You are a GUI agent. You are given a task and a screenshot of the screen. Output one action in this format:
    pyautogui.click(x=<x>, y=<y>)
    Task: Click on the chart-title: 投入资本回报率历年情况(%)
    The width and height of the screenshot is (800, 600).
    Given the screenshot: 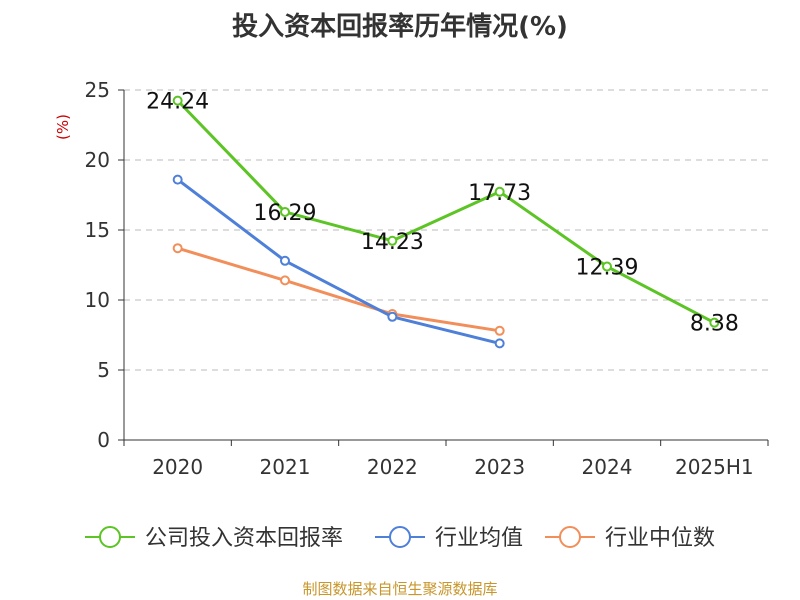 What is the action you would take?
    pyautogui.click(x=400, y=26)
    